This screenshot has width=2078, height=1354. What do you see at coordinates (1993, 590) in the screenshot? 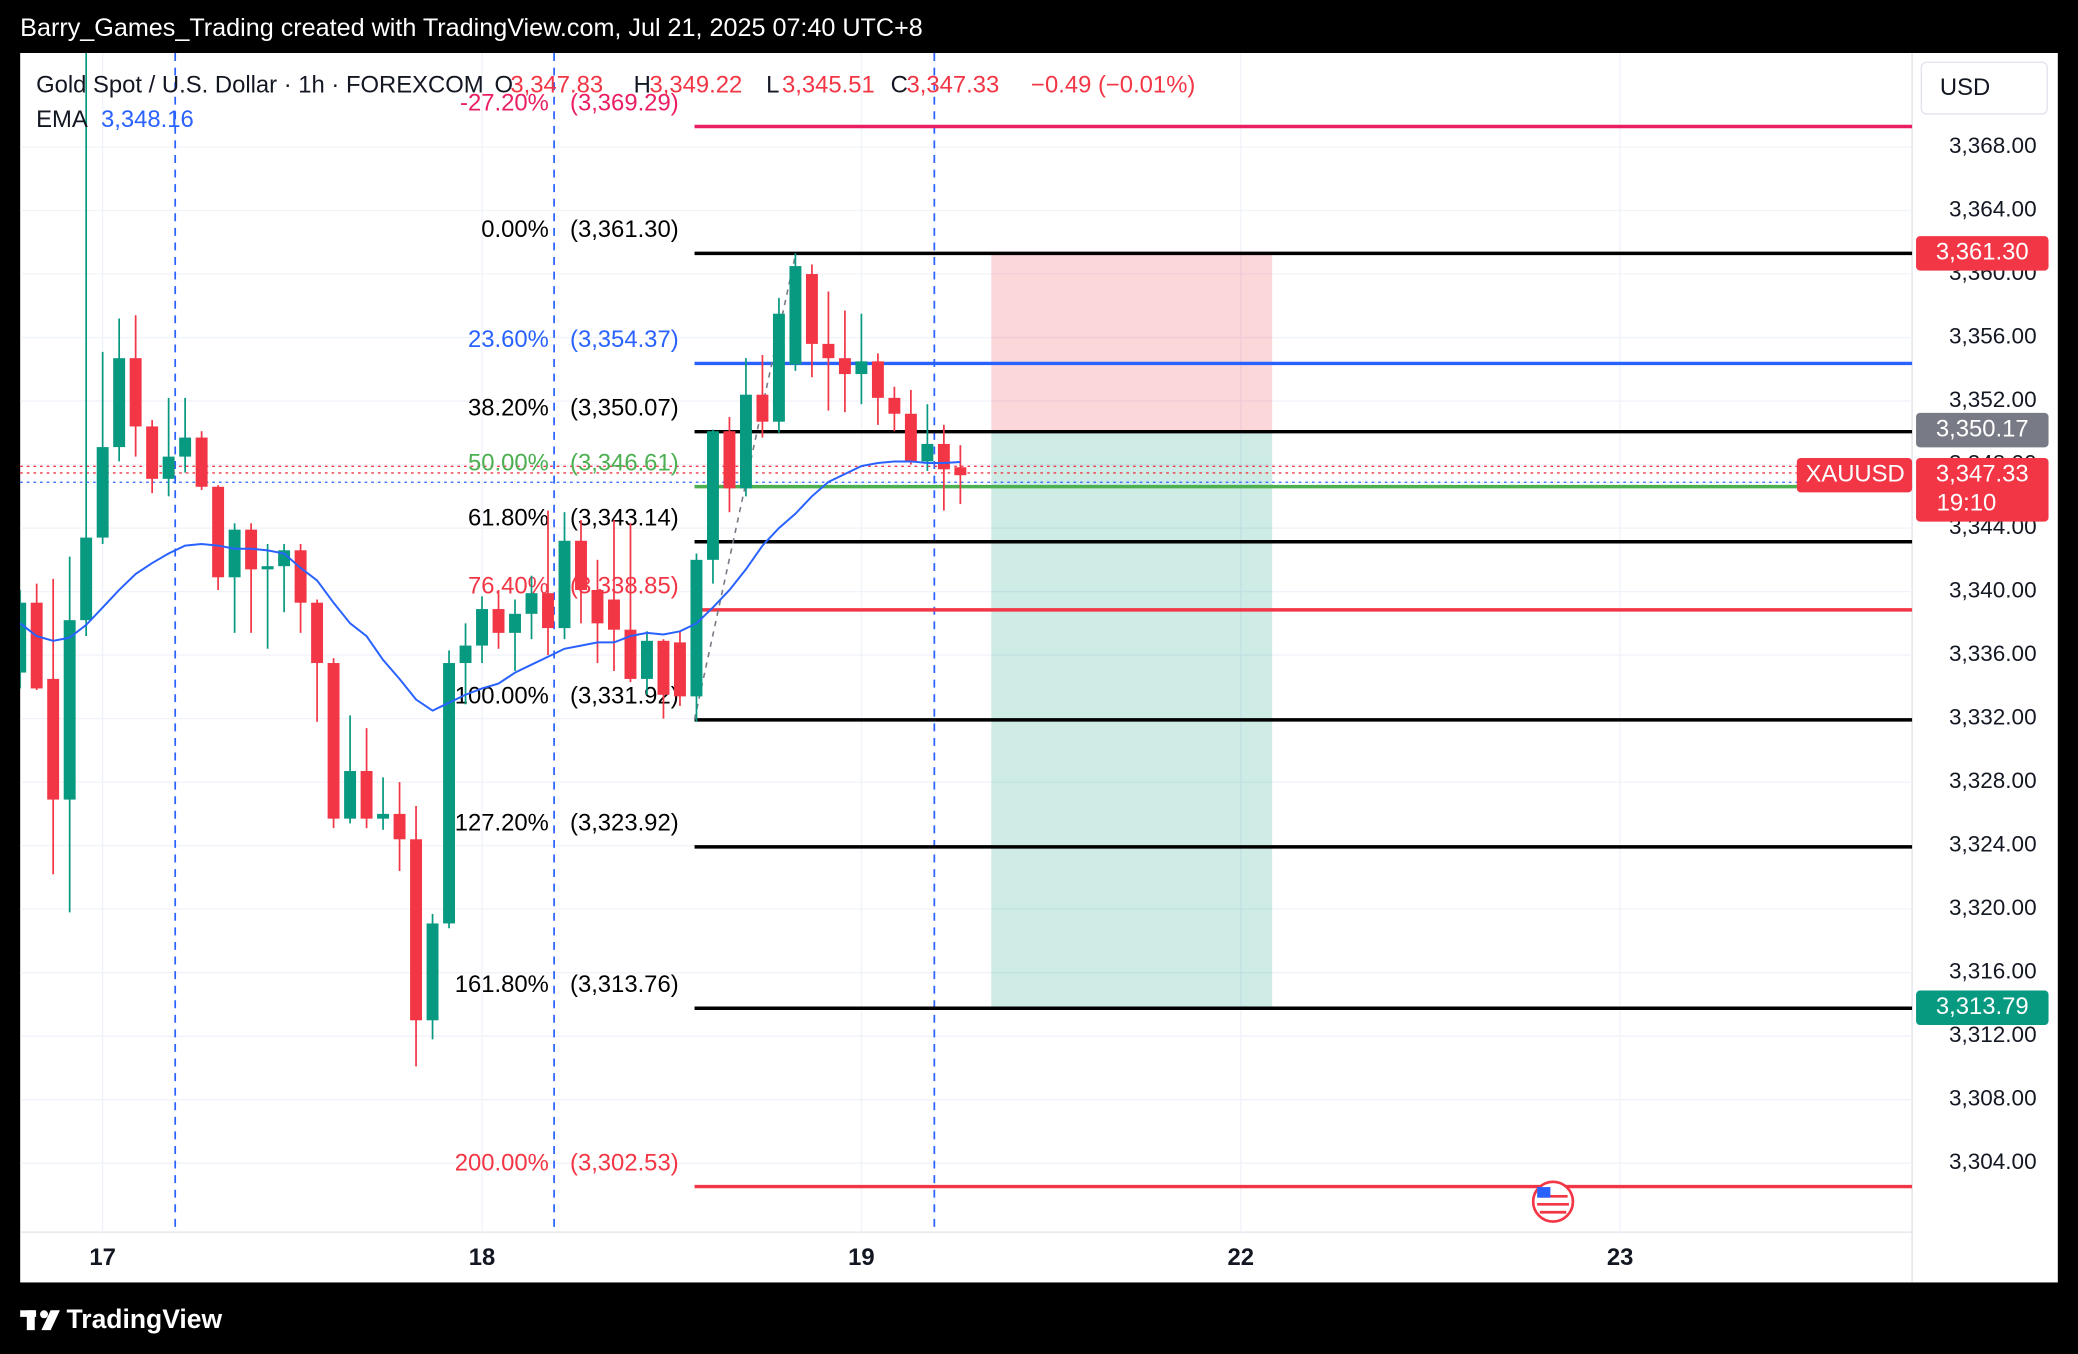
I see `y-tick-label: 3,340.00` at bounding box center [1993, 590].